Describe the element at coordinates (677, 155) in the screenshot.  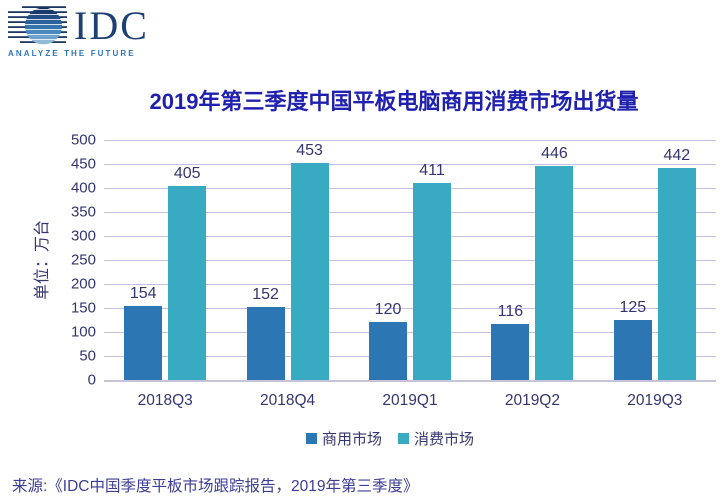
I see `bar-value-label: 442` at that location.